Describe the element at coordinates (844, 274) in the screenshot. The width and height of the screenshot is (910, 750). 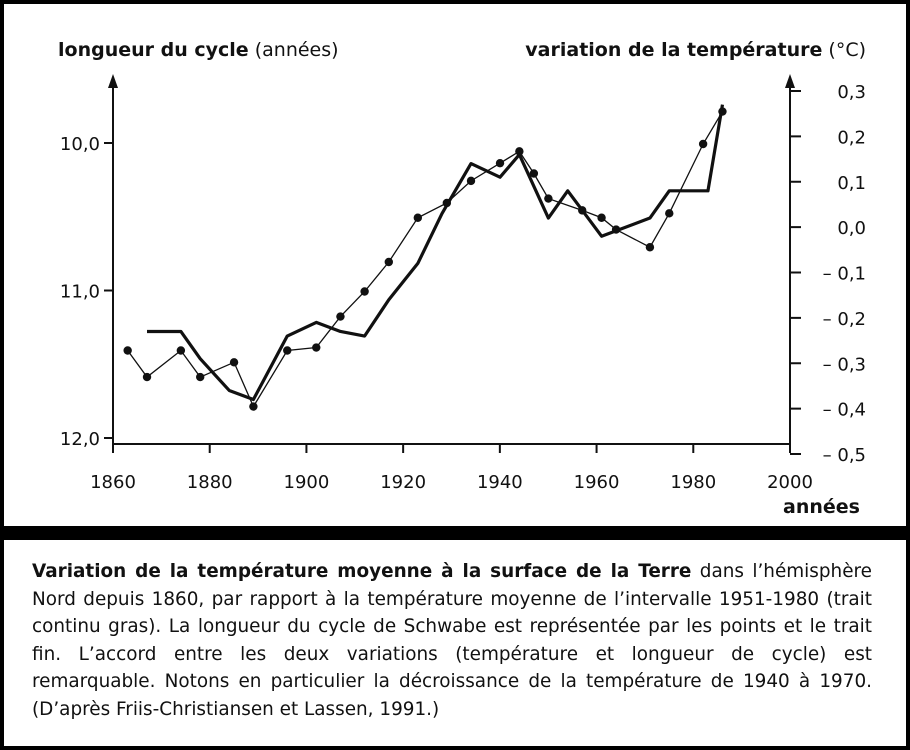
I see `right-y-tick-label: – 0,1` at that location.